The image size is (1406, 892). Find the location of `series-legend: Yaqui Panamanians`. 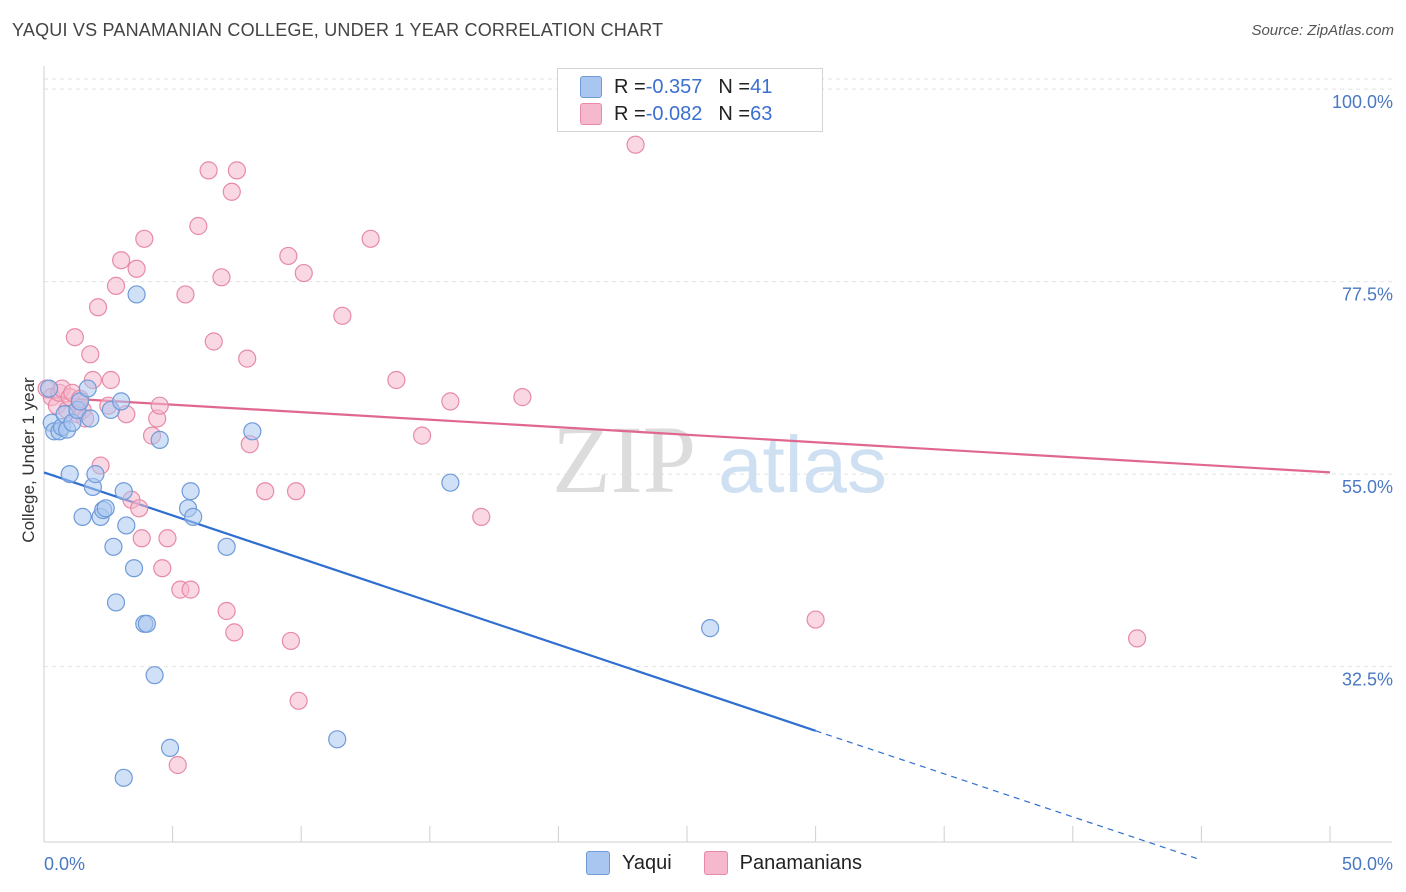

series-legend: Yaqui Panamanians is located at coordinates (740, 863).